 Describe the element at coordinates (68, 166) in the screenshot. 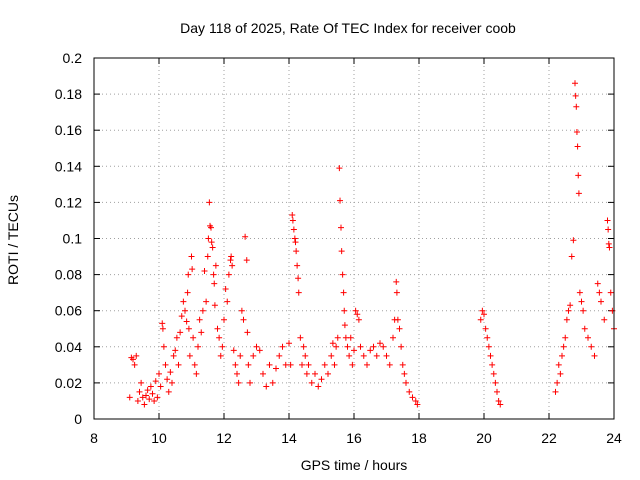

I see `y-tick-label: 0.14` at that location.